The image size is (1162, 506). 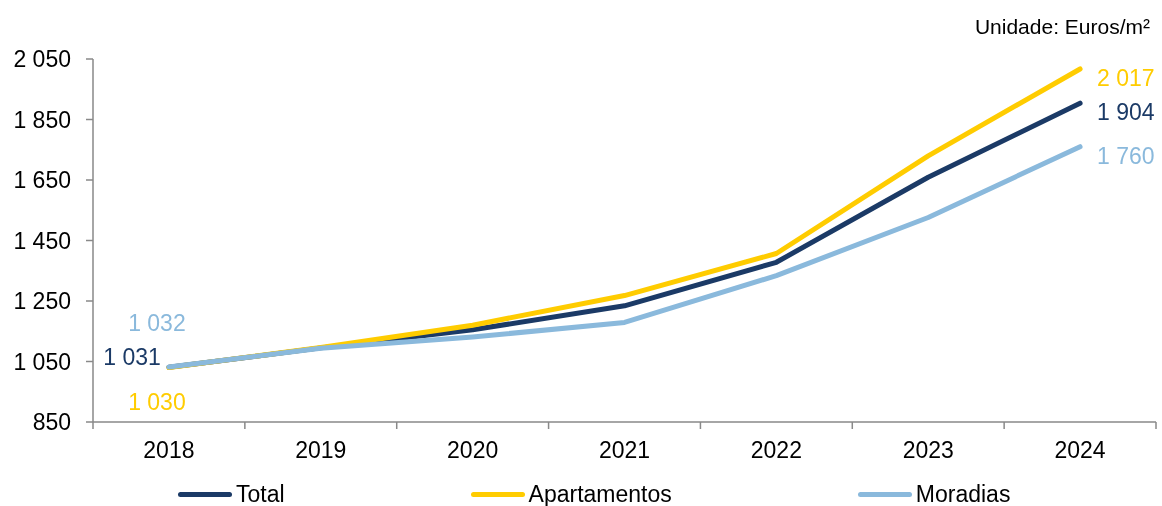 What do you see at coordinates (963, 493) in the screenshot?
I see `legend-label: Moradias` at bounding box center [963, 493].